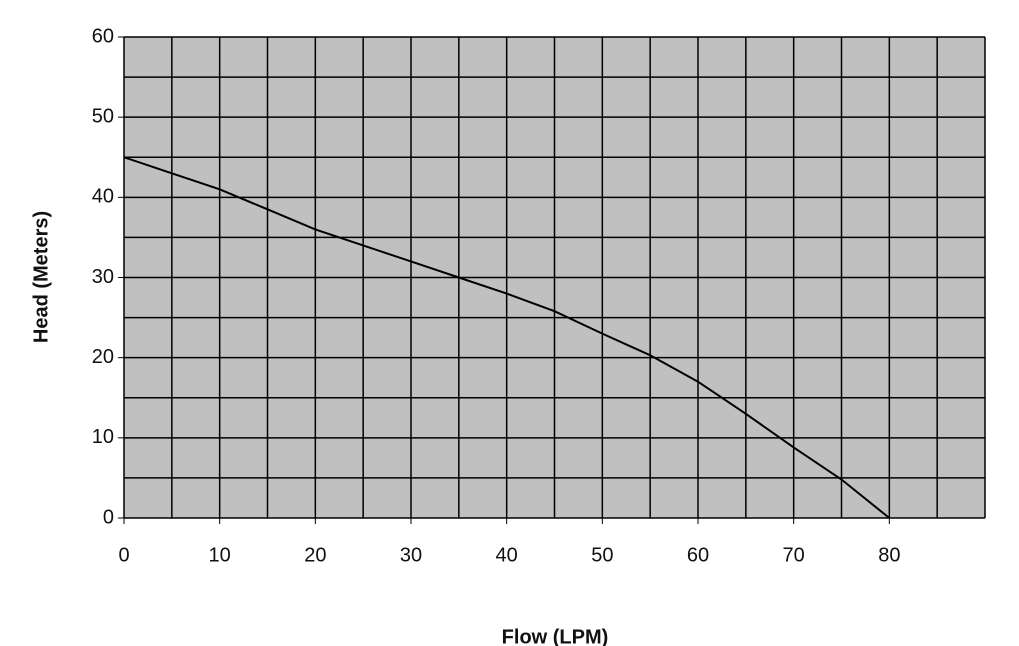 This screenshot has width=1019, height=646. What do you see at coordinates (889, 555) in the screenshot?
I see `x-tick-label: 80` at bounding box center [889, 555].